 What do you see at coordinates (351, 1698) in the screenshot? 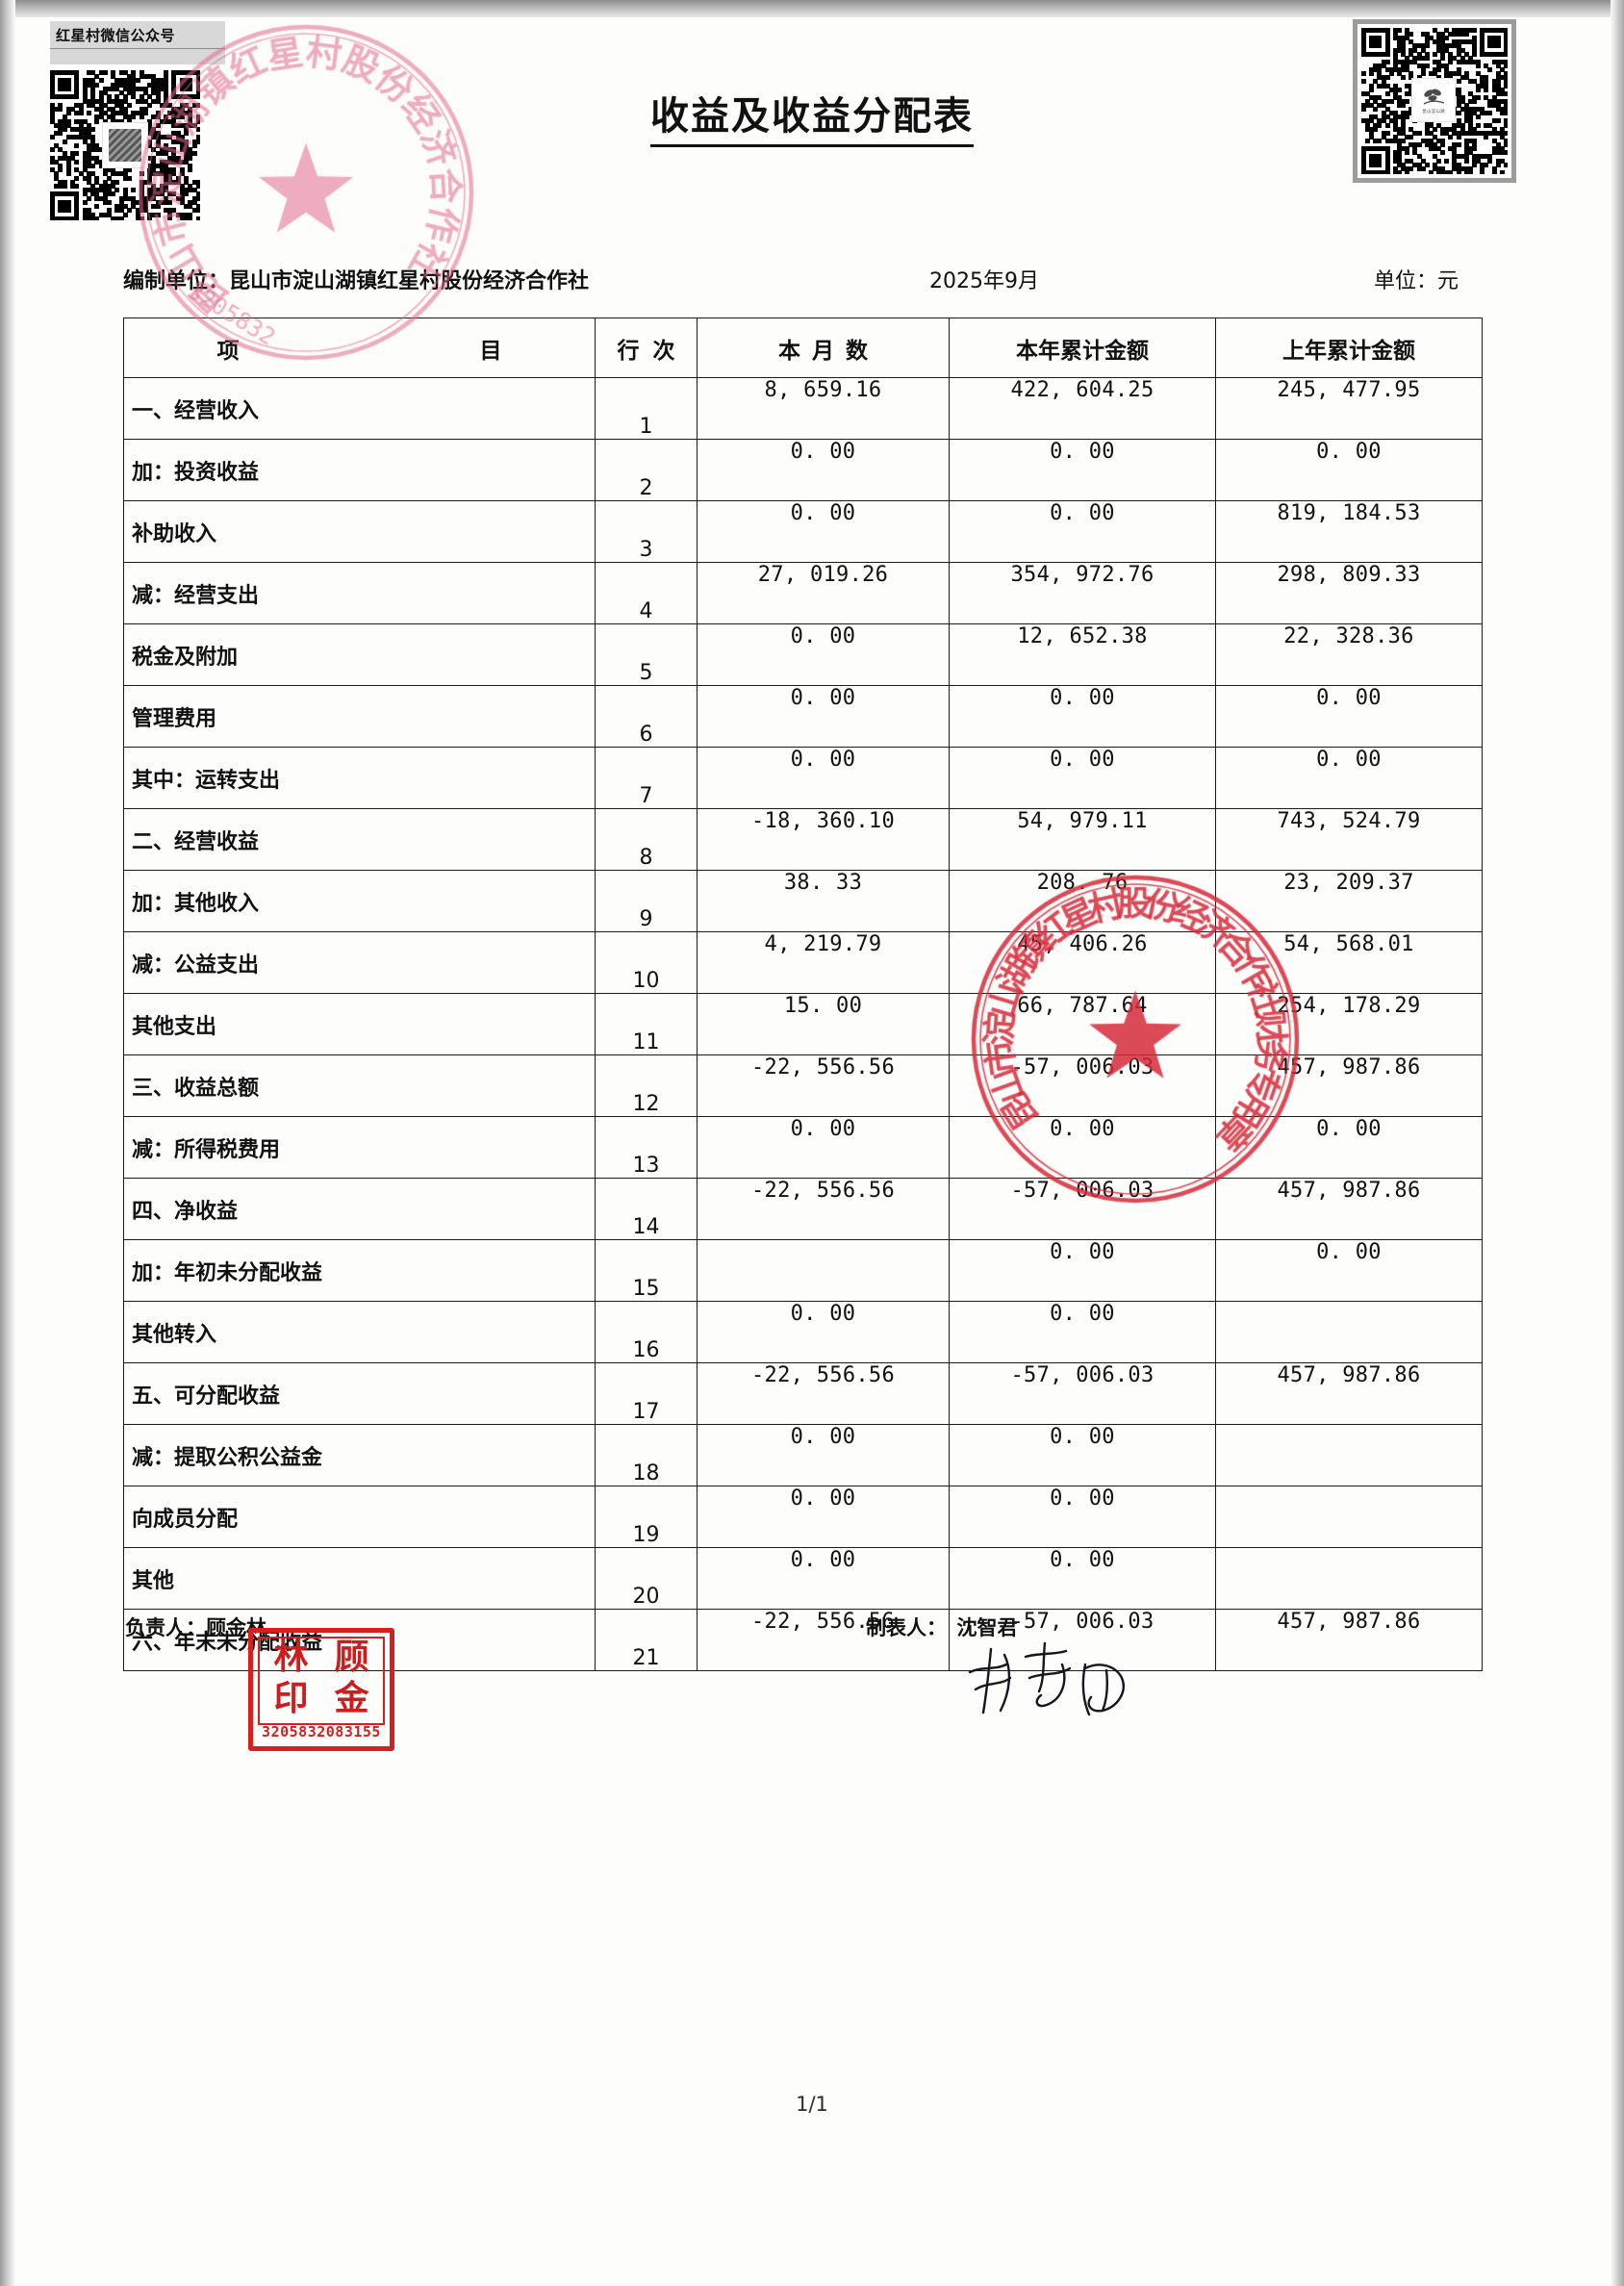
I see `seal-char-4: 金` at bounding box center [351, 1698].